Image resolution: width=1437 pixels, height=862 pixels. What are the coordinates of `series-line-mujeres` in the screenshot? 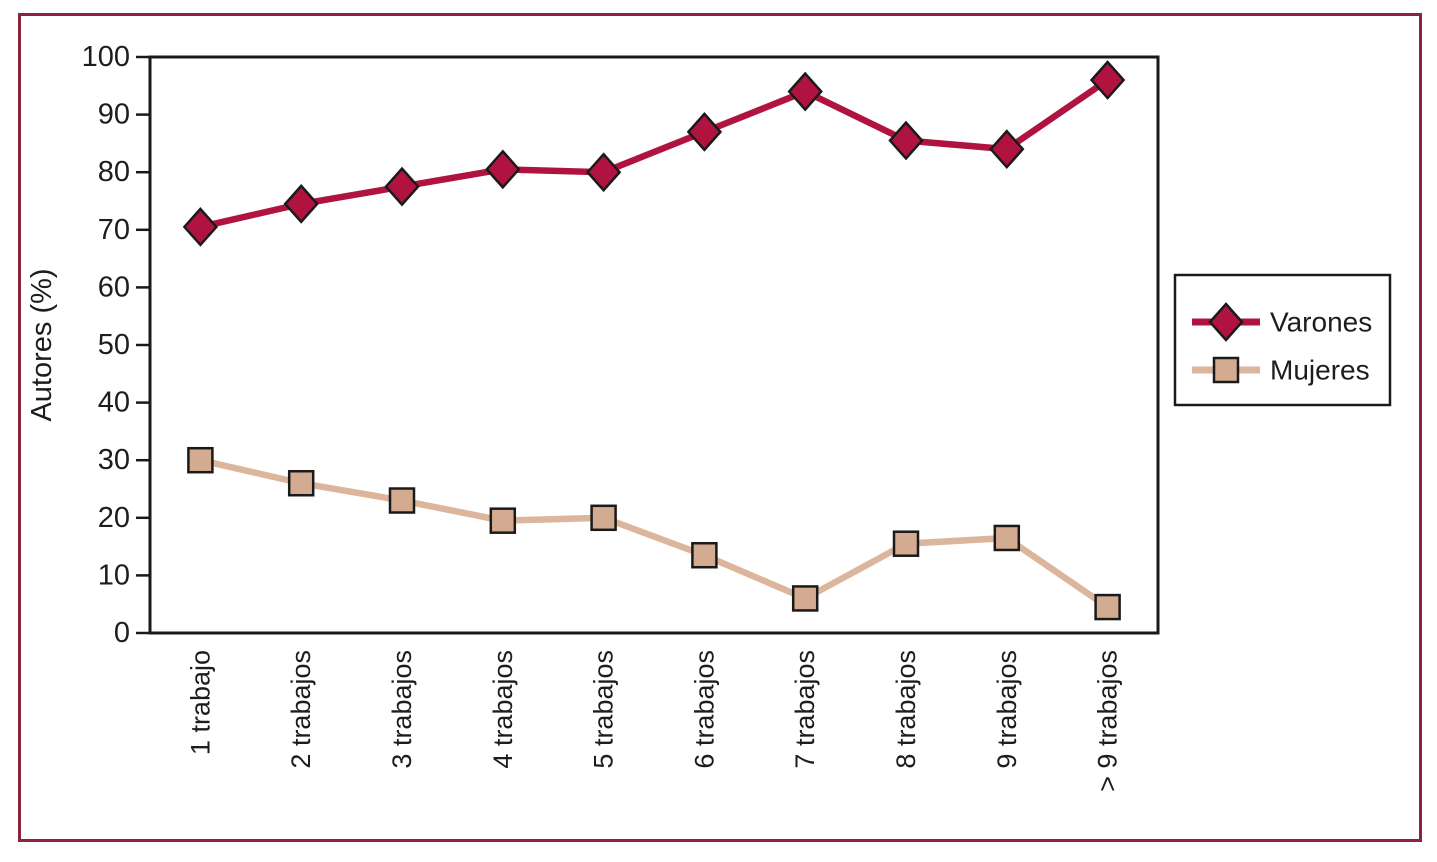 It's located at (654, 533).